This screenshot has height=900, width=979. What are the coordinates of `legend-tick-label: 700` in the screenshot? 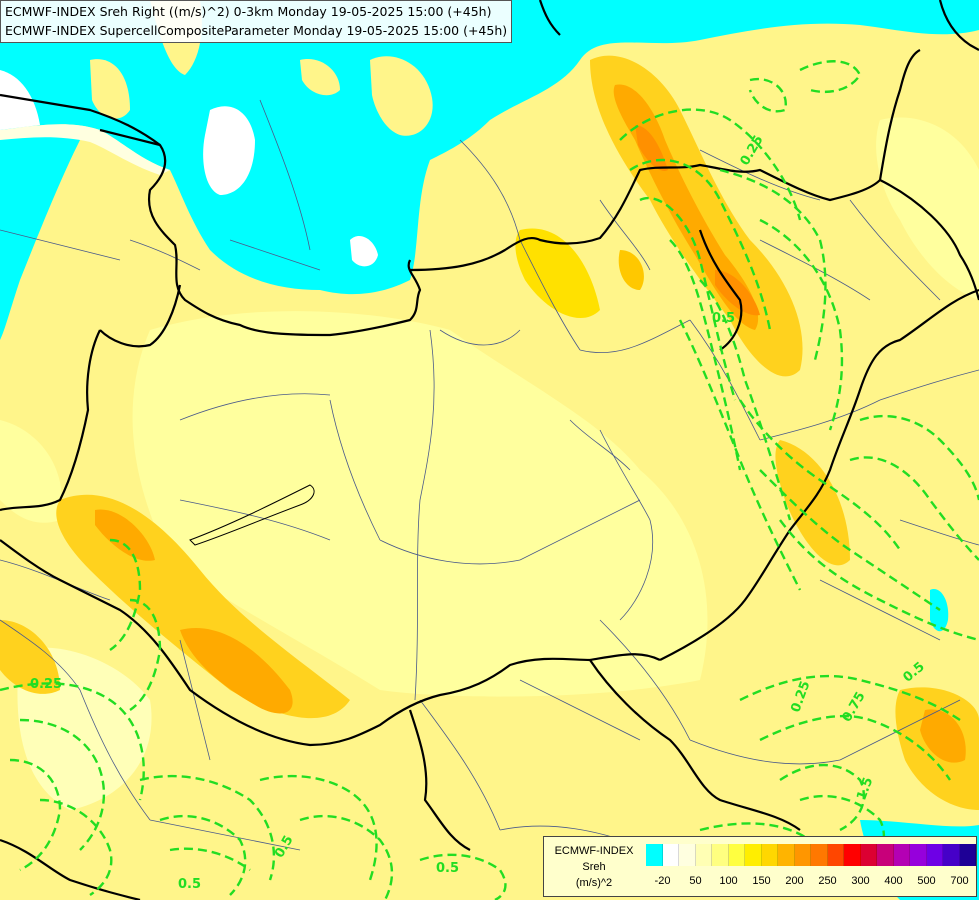 It's located at (959, 881).